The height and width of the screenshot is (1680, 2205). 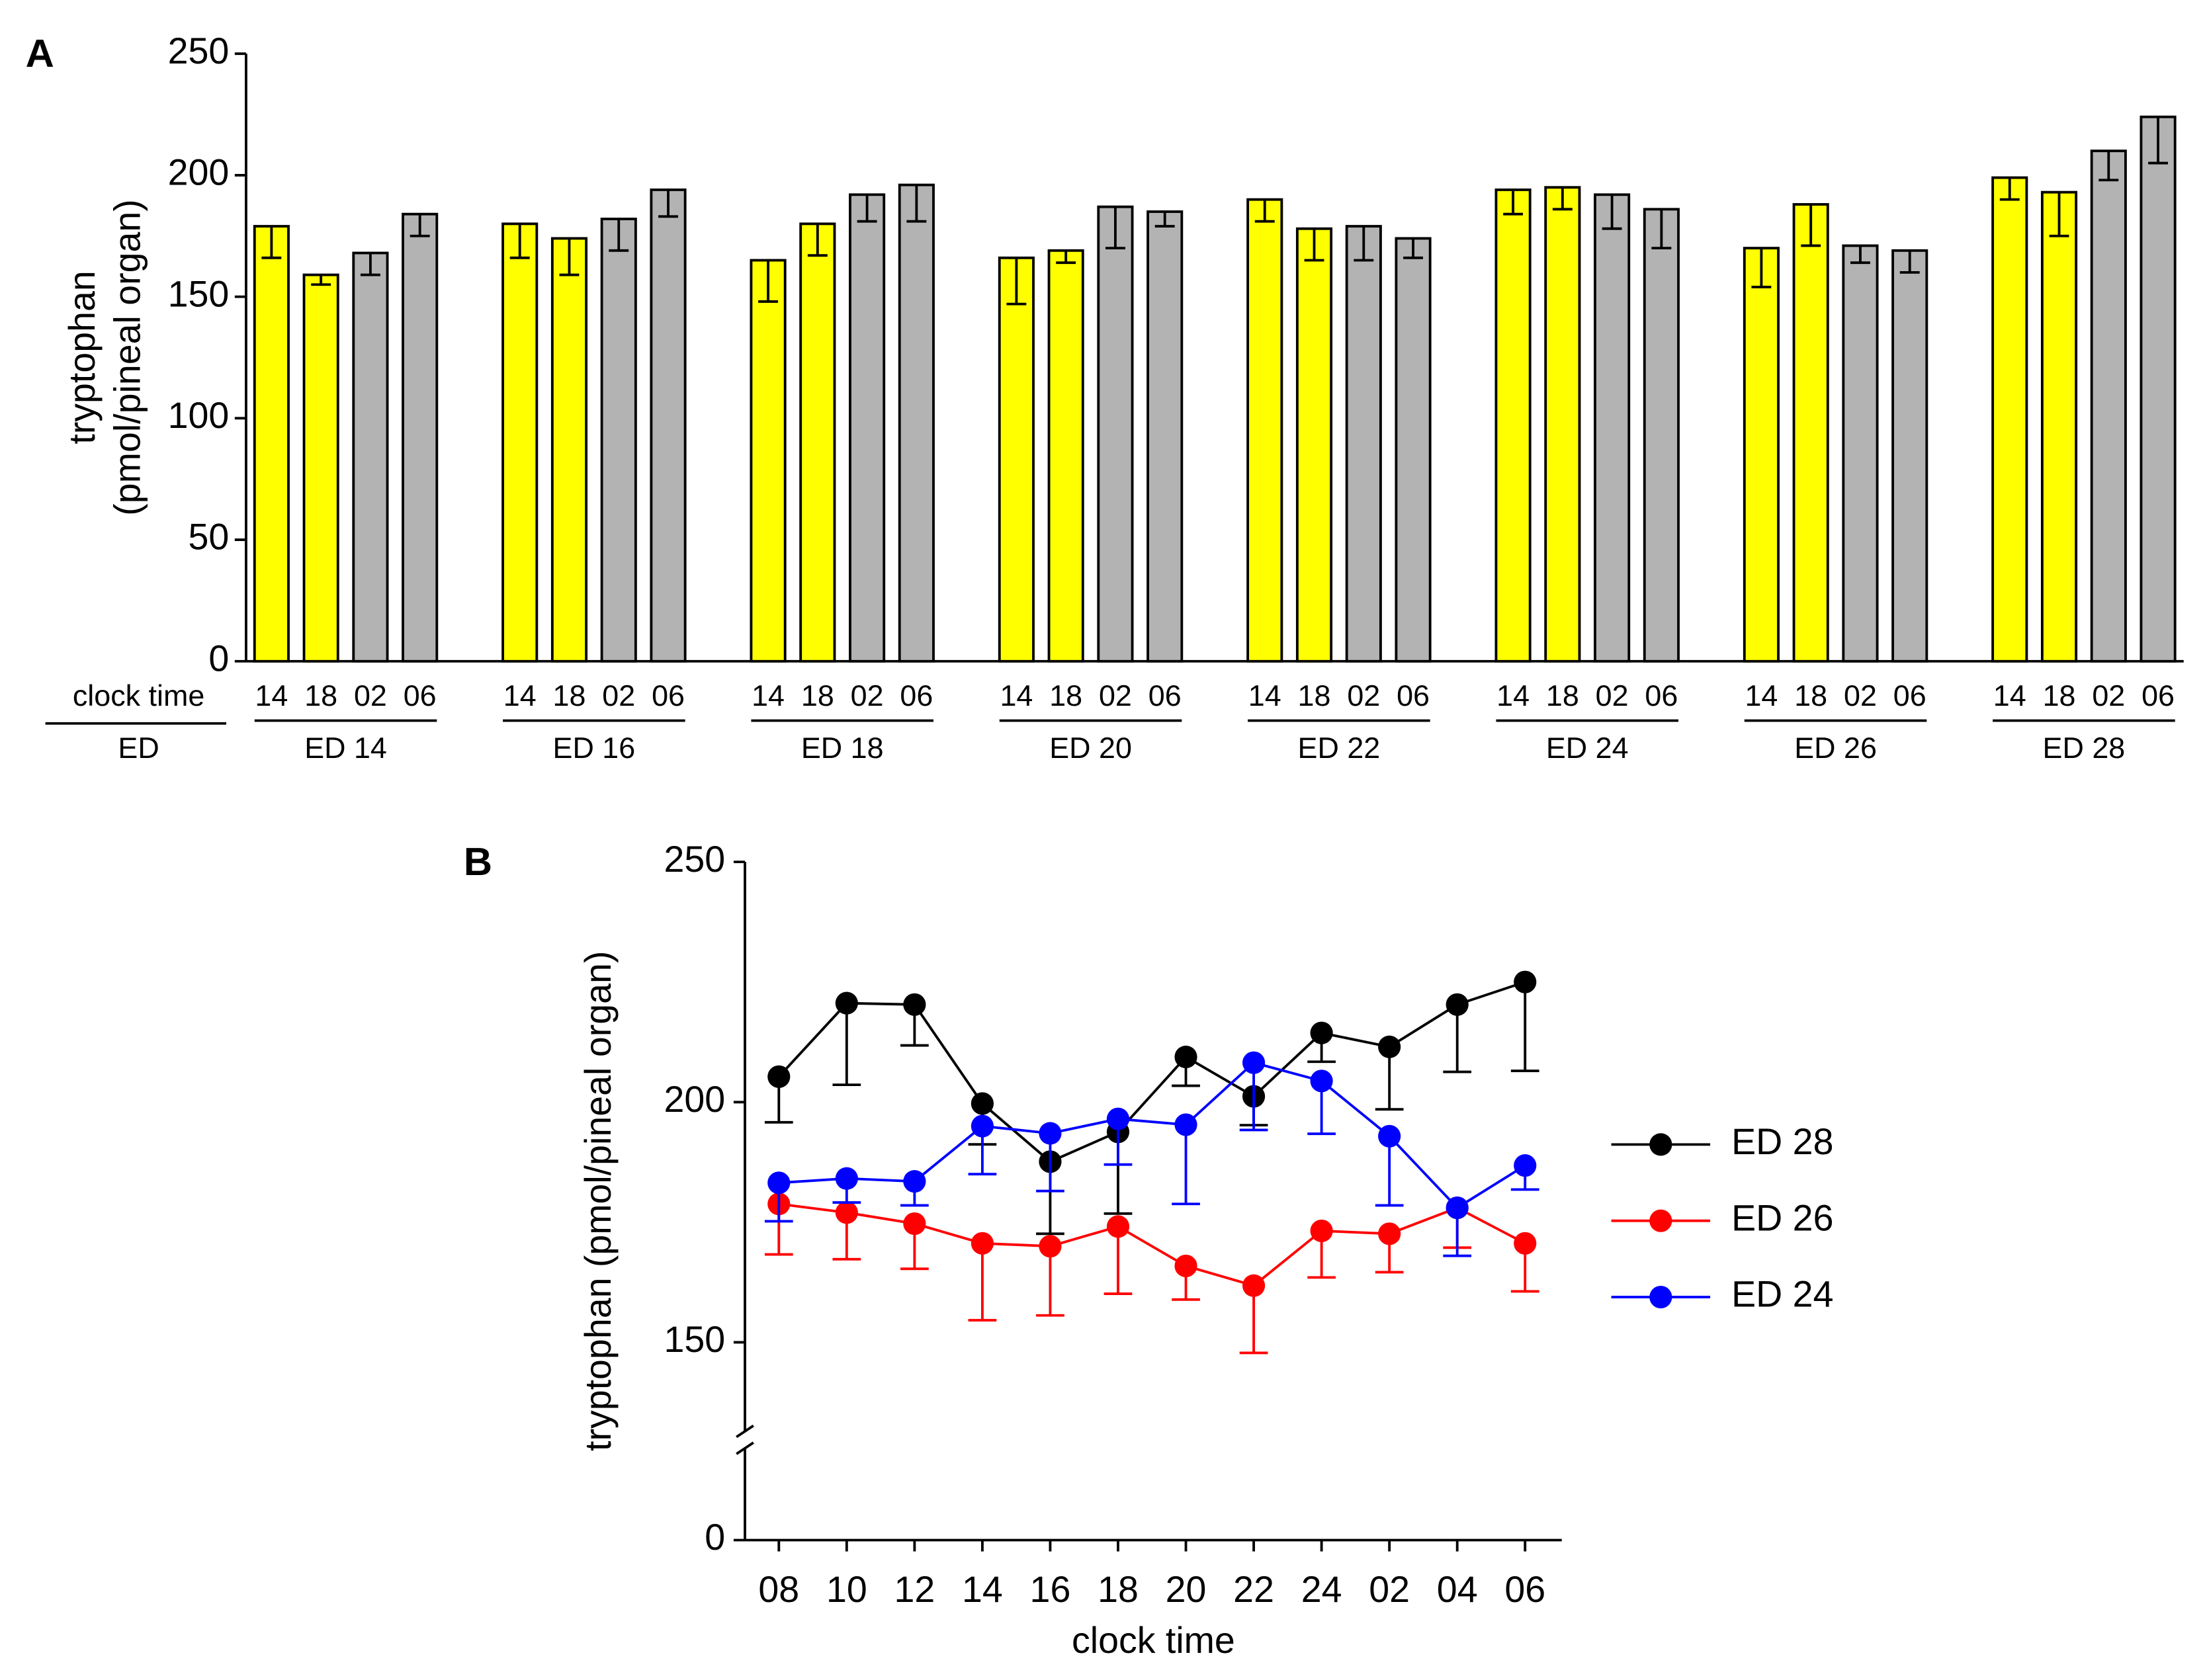 What do you see at coordinates (1153, 1641) in the screenshot?
I see `x-axis-title: clock time` at bounding box center [1153, 1641].